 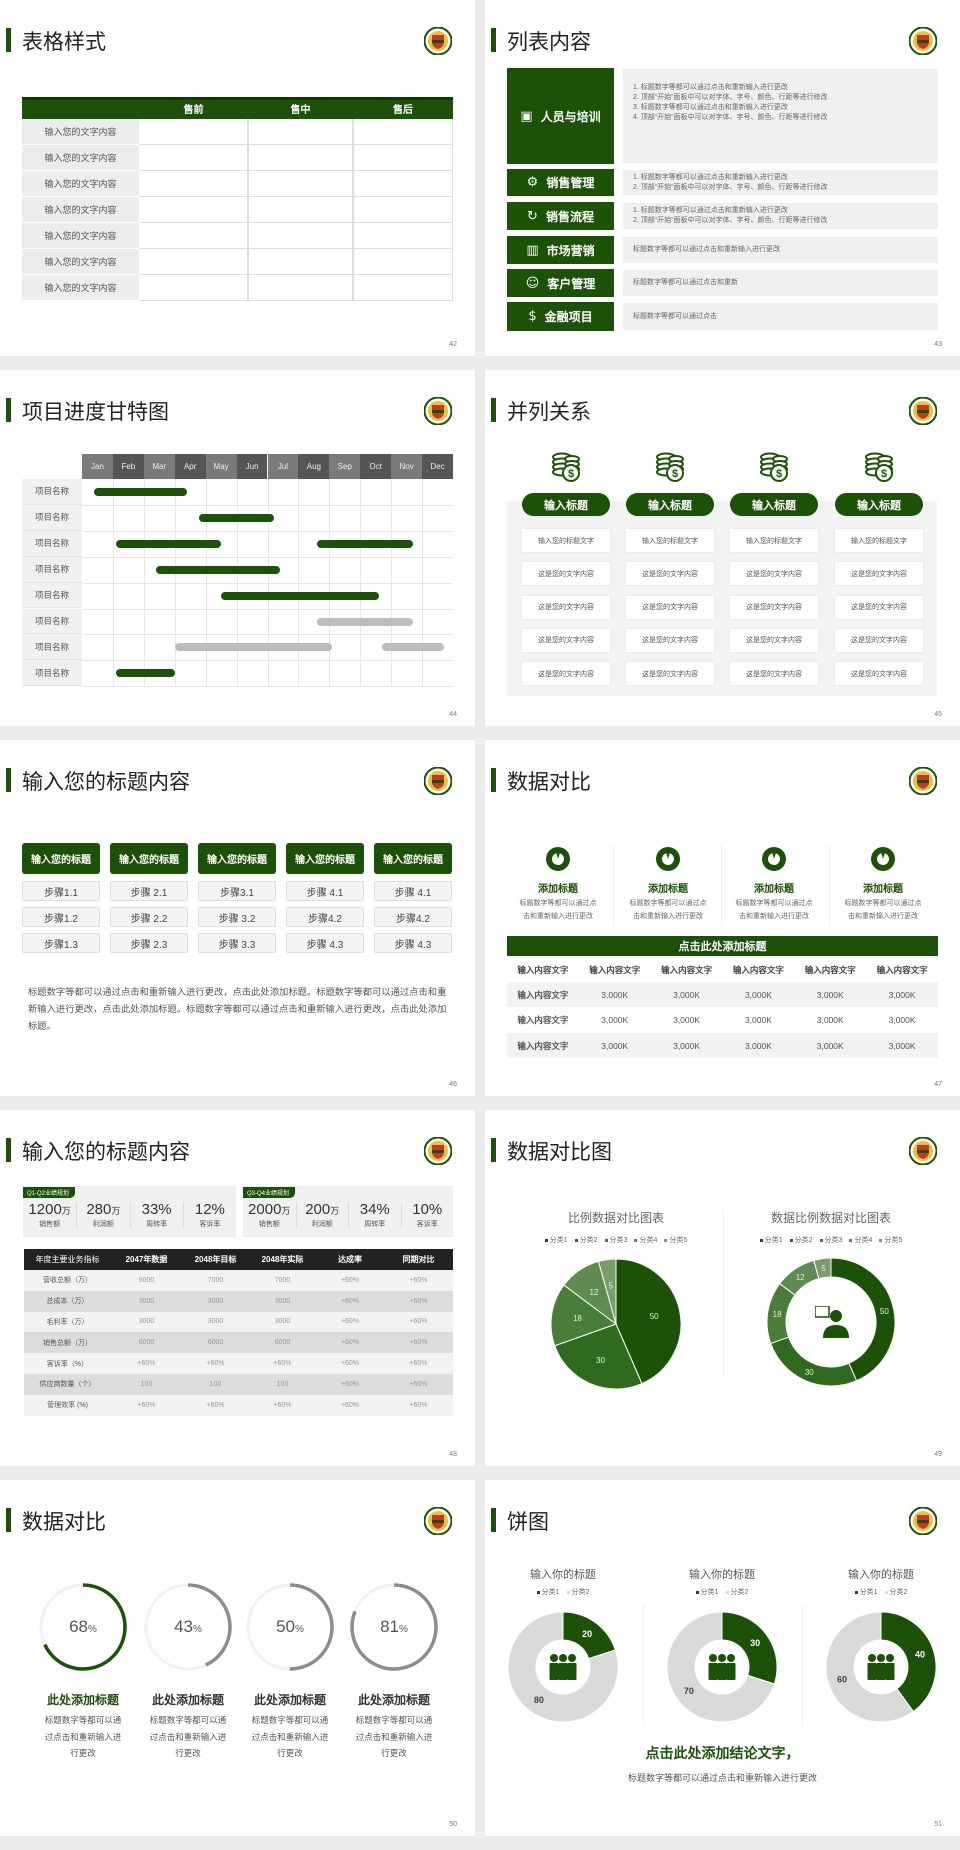 What do you see at coordinates (61, 891) in the screenshot?
I see `step-box: 步骤1.1` at bounding box center [61, 891].